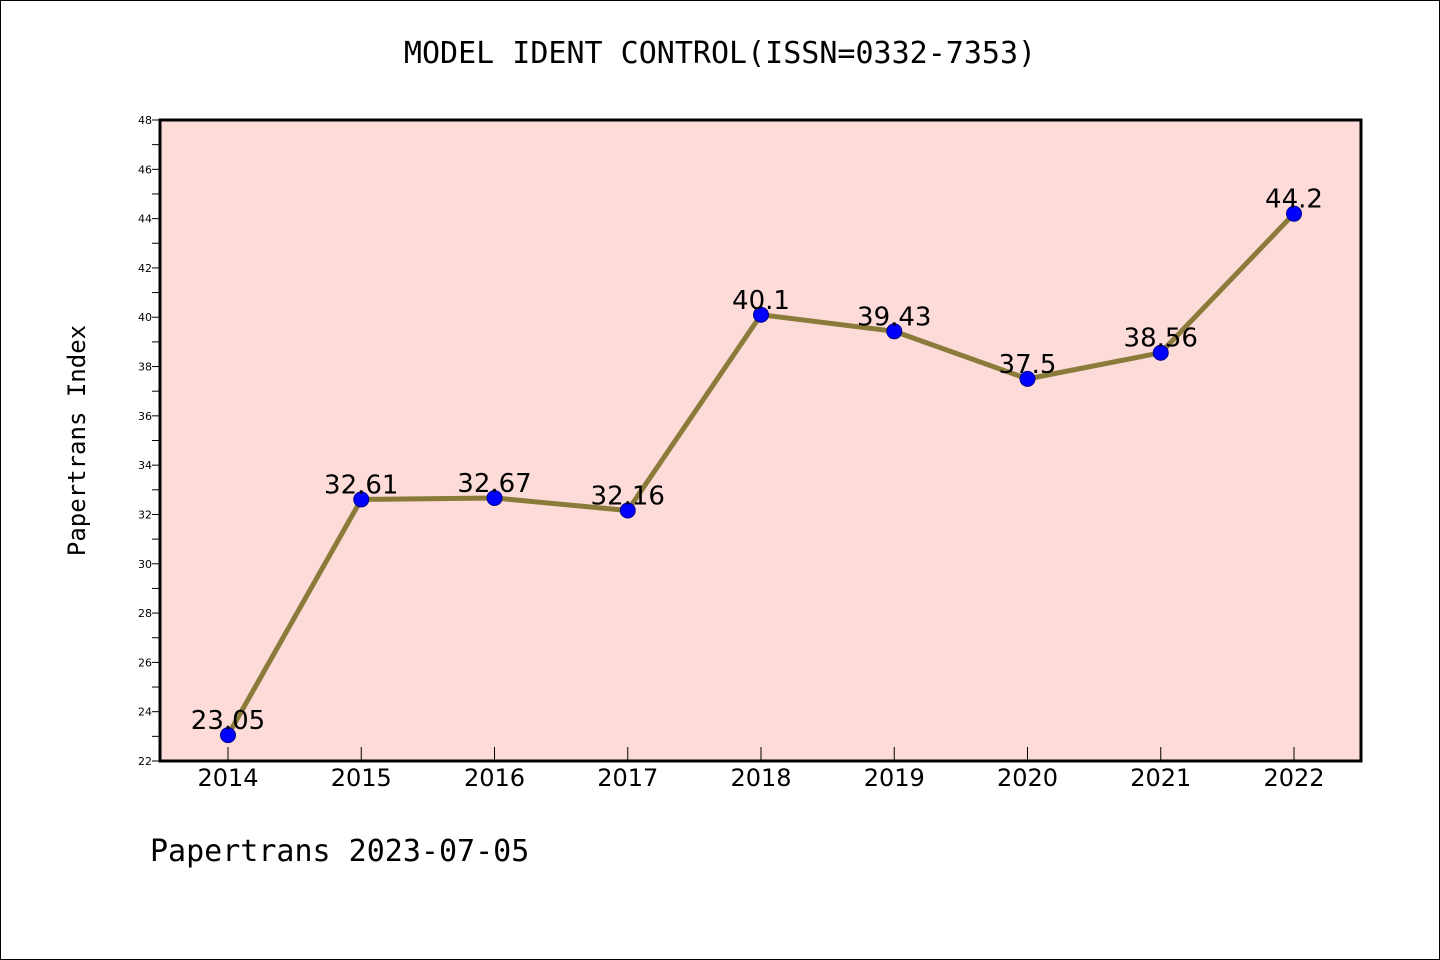 The image size is (1440, 960). I want to click on y-tick-label: 44, so click(145, 219).